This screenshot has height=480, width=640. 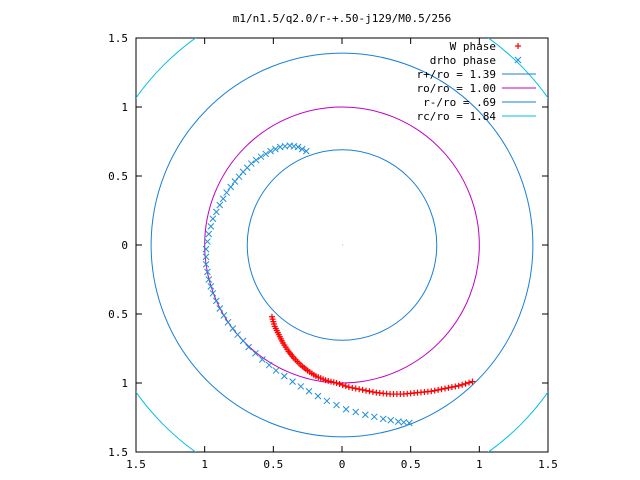 What do you see at coordinates (456, 74) in the screenshot?
I see `legend-label-2: r+/ro = 1.39` at bounding box center [456, 74].